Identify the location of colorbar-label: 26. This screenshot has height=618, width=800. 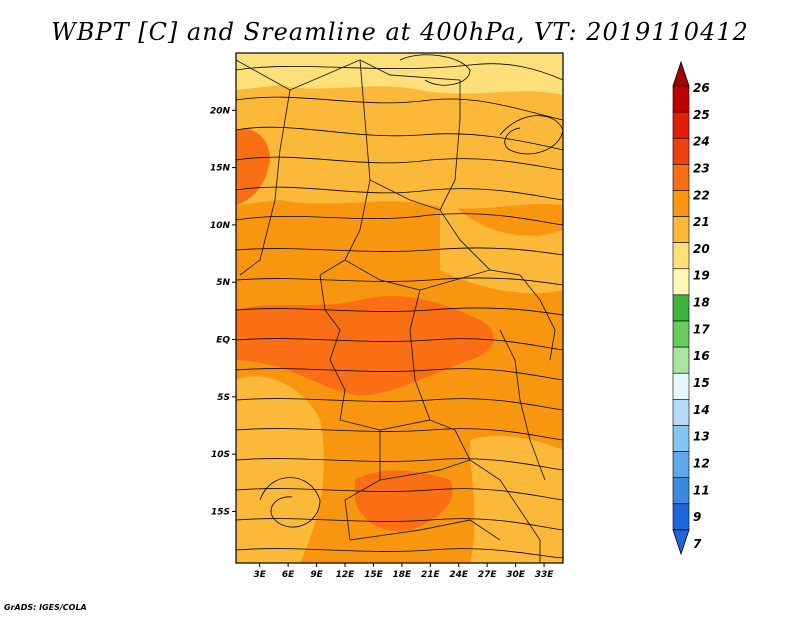
(701, 88).